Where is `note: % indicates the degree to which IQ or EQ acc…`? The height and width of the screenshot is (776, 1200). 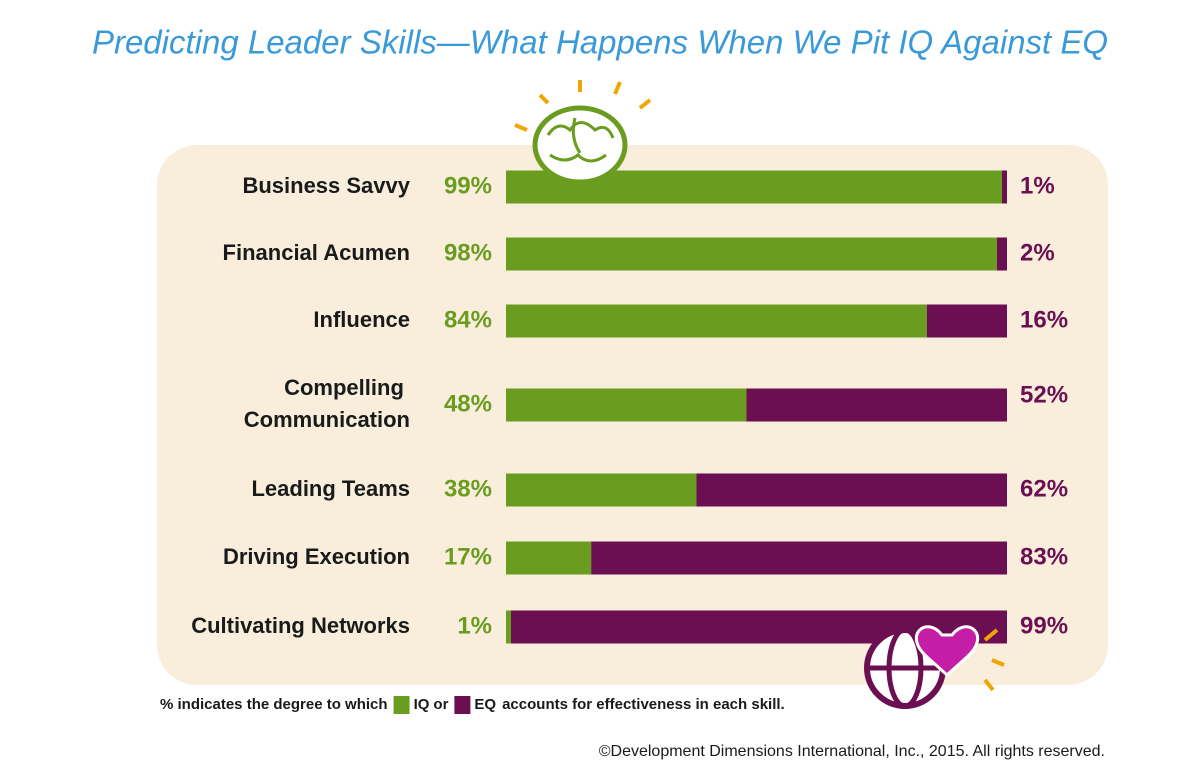
note: % indicates the degree to which IQ or EQ acc… is located at coordinates (472, 705).